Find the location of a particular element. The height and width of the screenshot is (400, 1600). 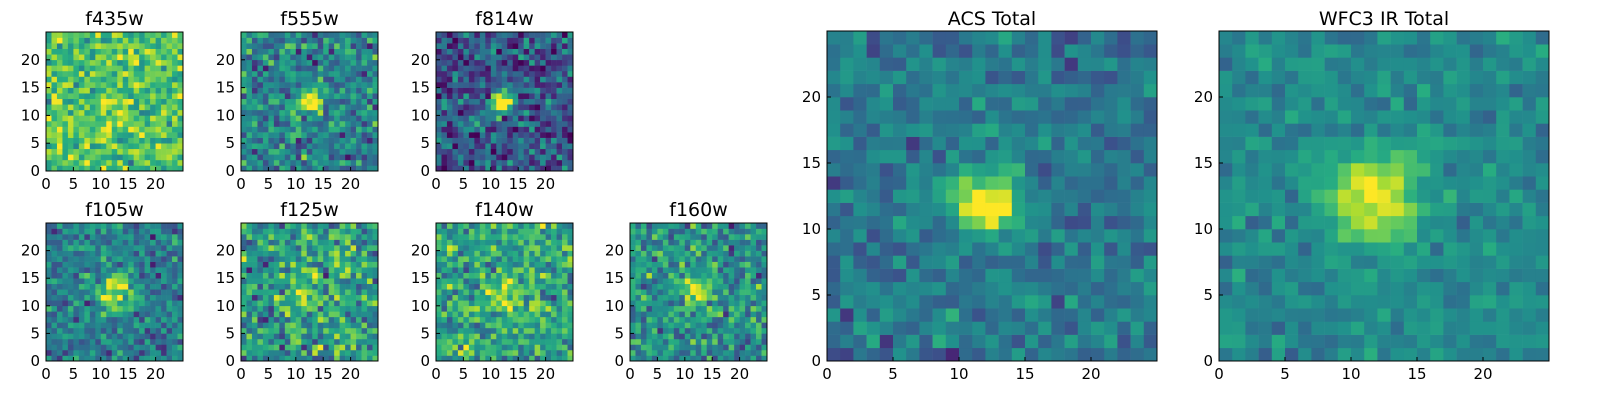

x-tick-label: 0 is located at coordinates (436, 374).